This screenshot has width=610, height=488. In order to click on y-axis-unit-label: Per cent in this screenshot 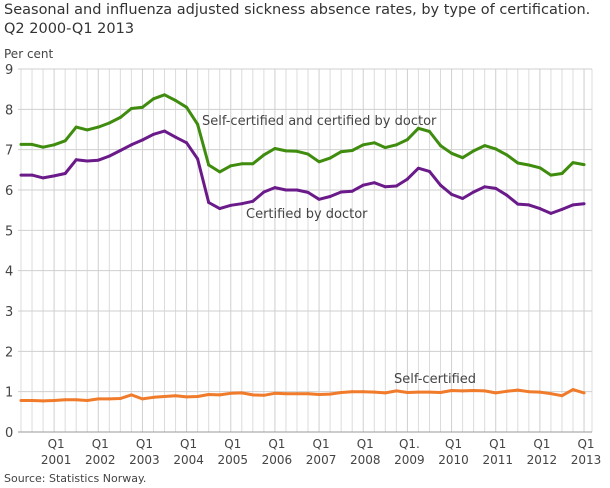, I will do `click(29, 54)`.